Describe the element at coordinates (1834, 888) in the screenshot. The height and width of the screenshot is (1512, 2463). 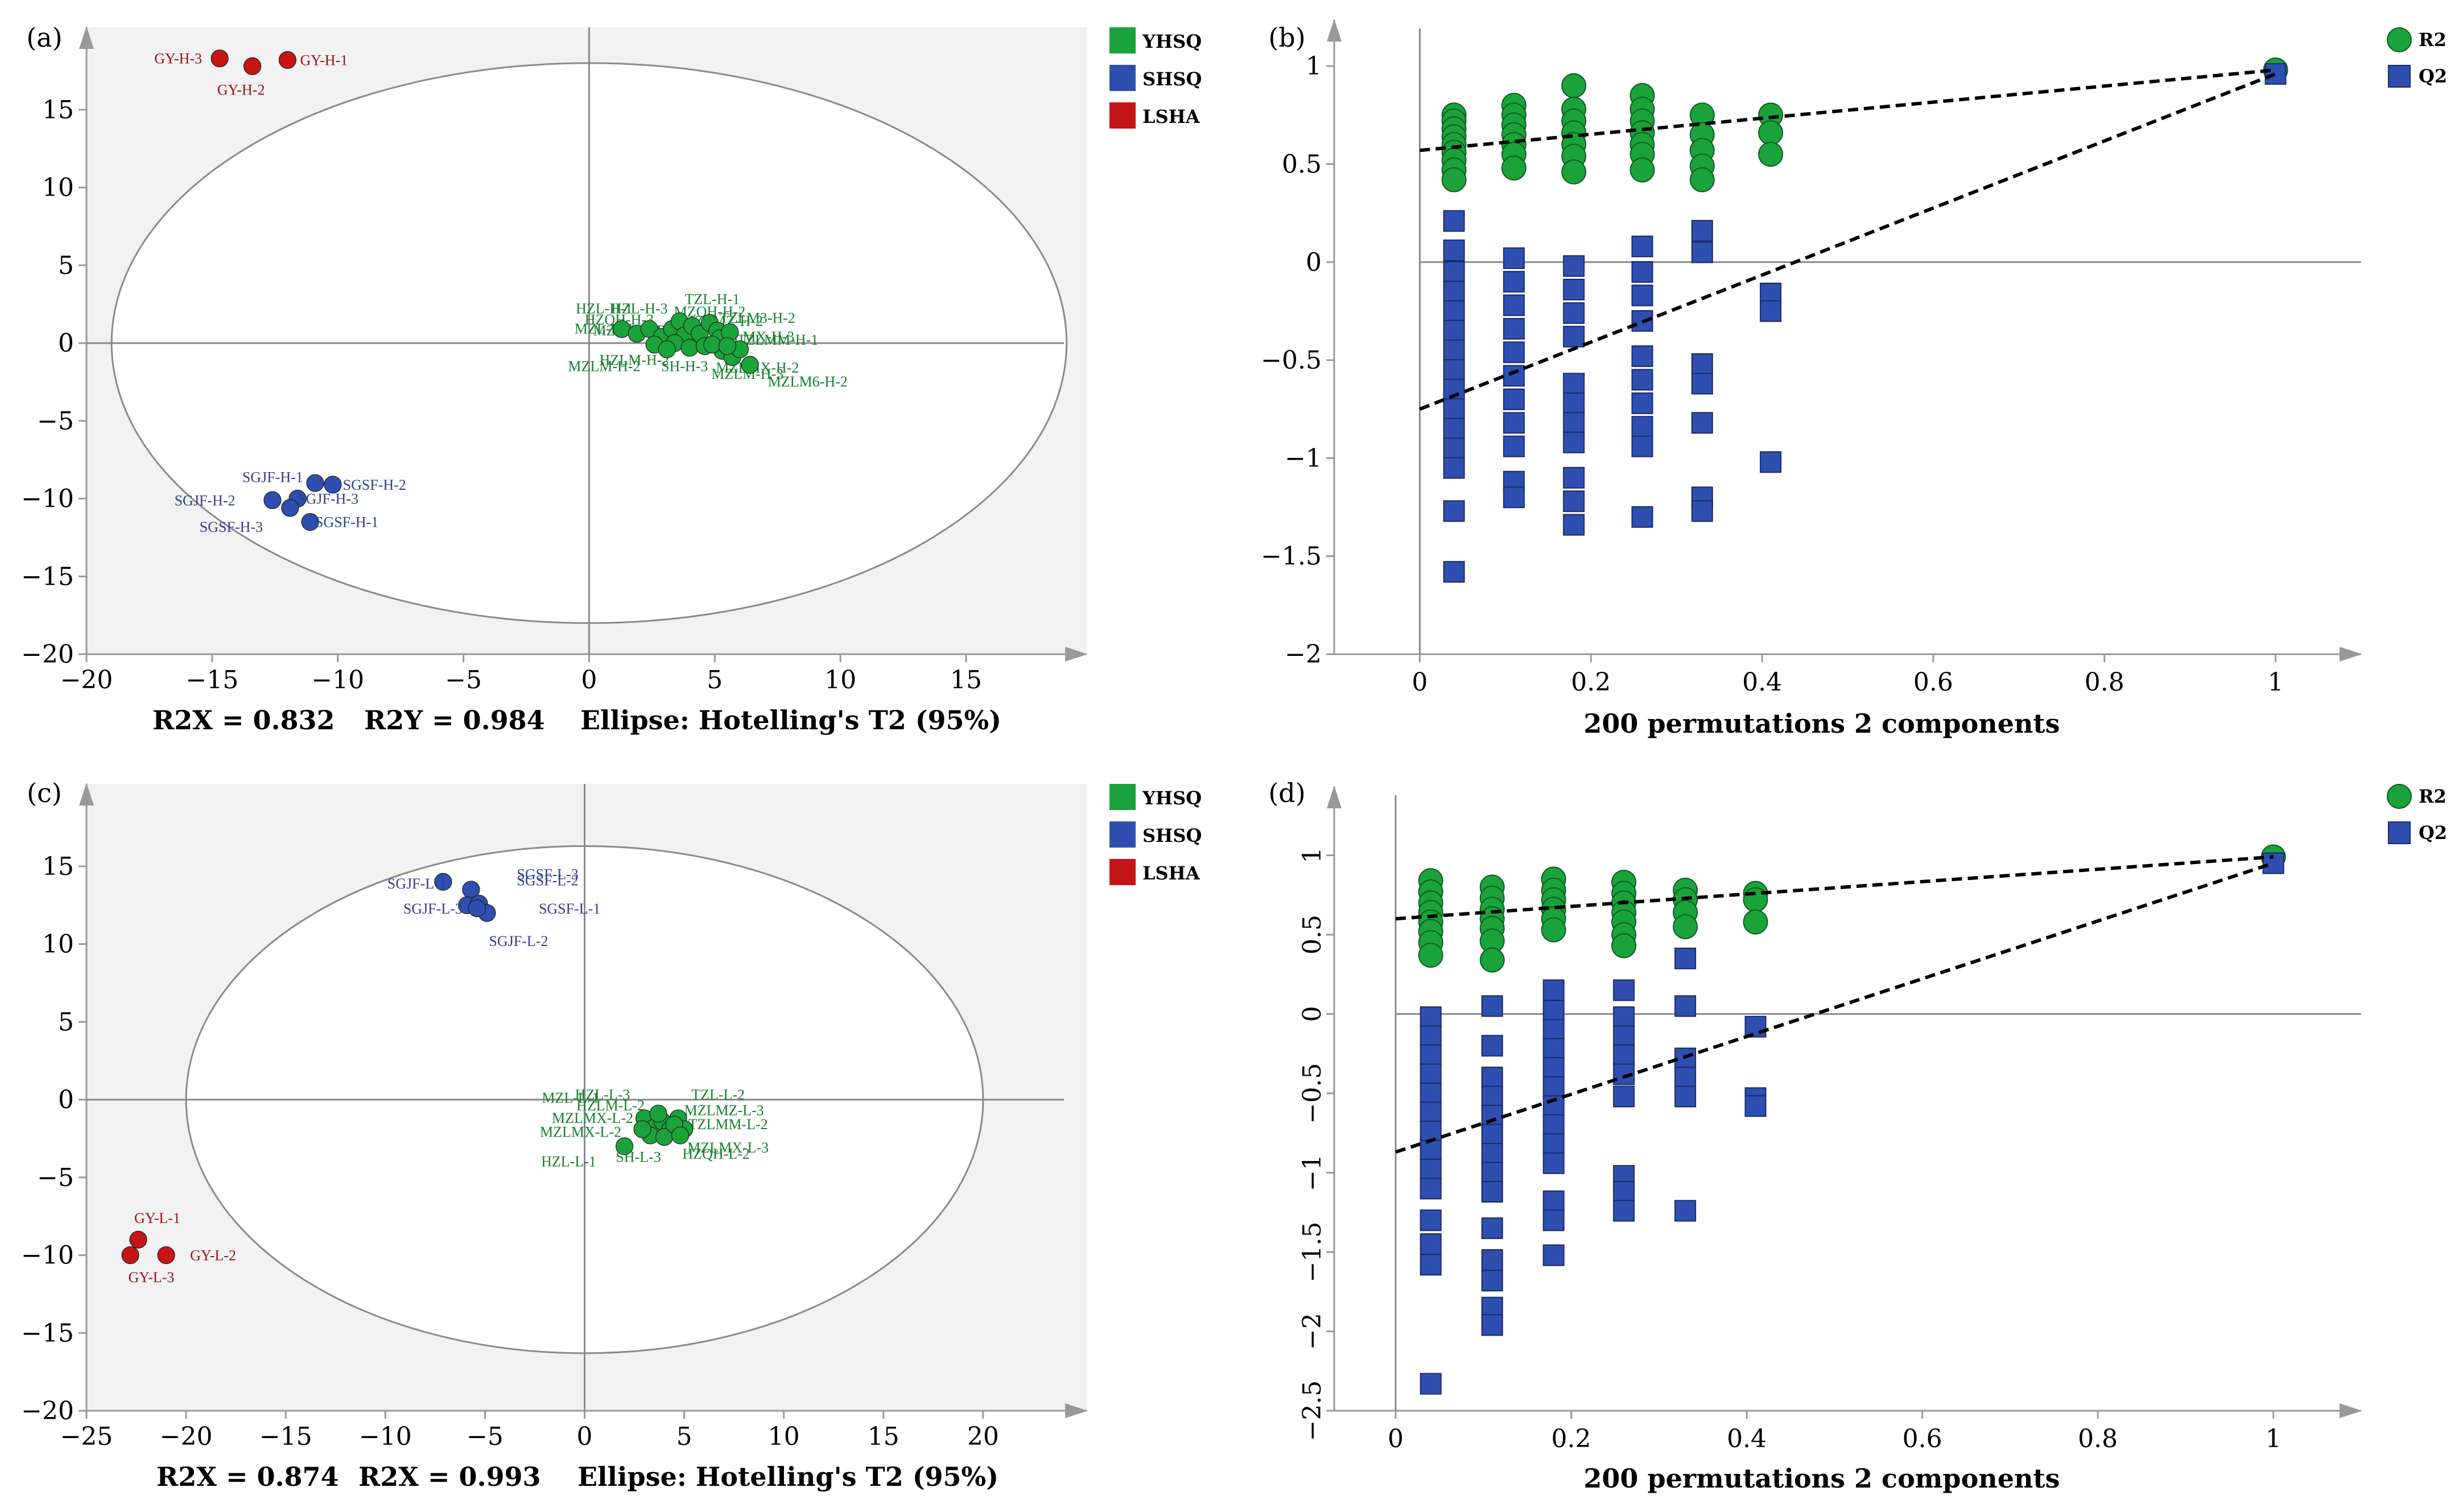
I see `trendline-r2` at that location.